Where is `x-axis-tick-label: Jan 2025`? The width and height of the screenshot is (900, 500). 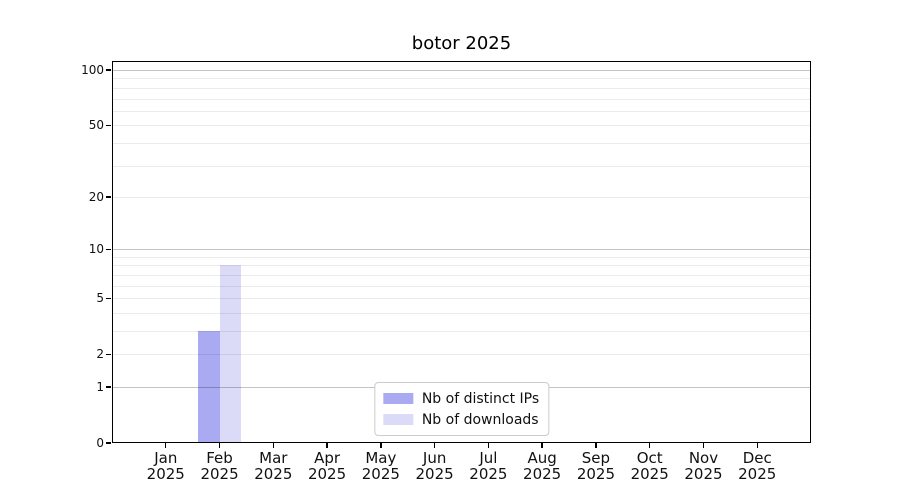
x-axis-tick-label: Jan 2025 is located at coordinates (166, 466).